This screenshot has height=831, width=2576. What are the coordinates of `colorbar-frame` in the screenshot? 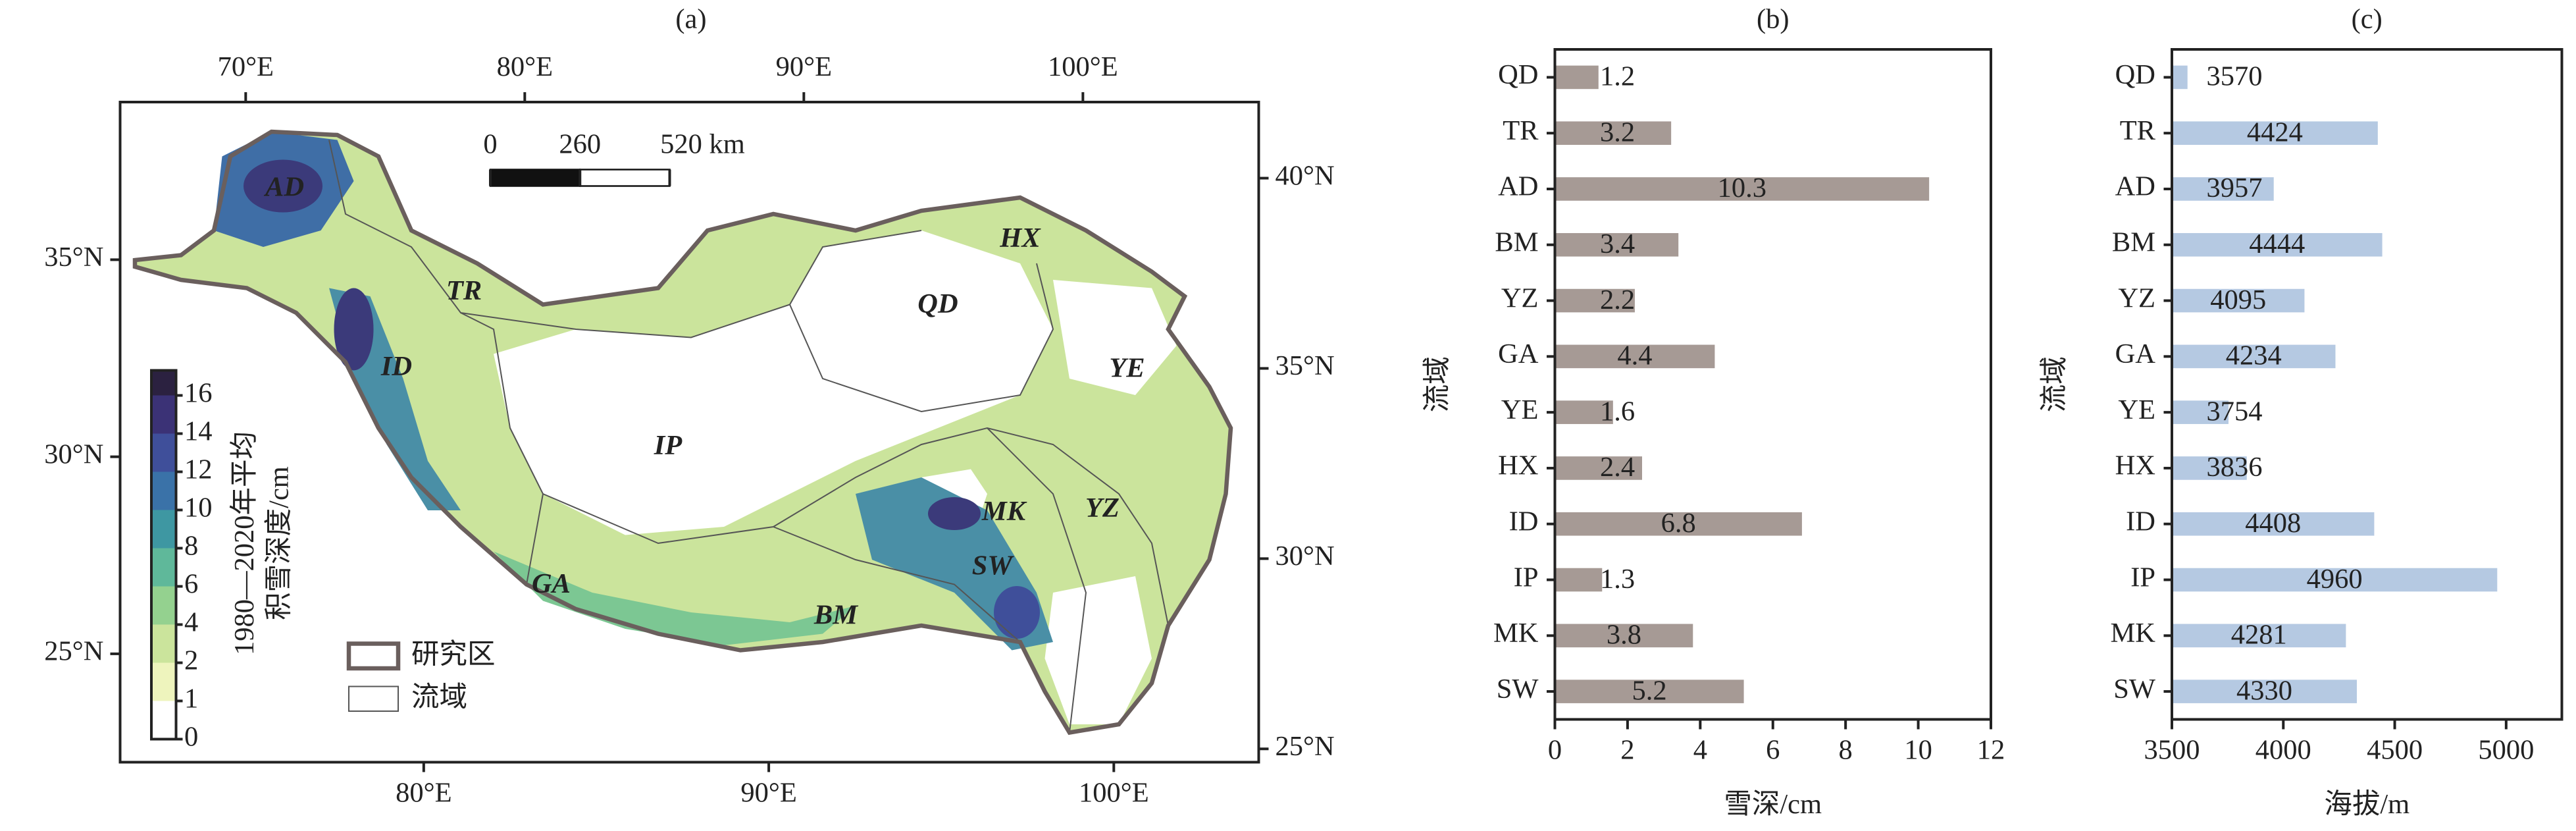 It's located at (164, 555).